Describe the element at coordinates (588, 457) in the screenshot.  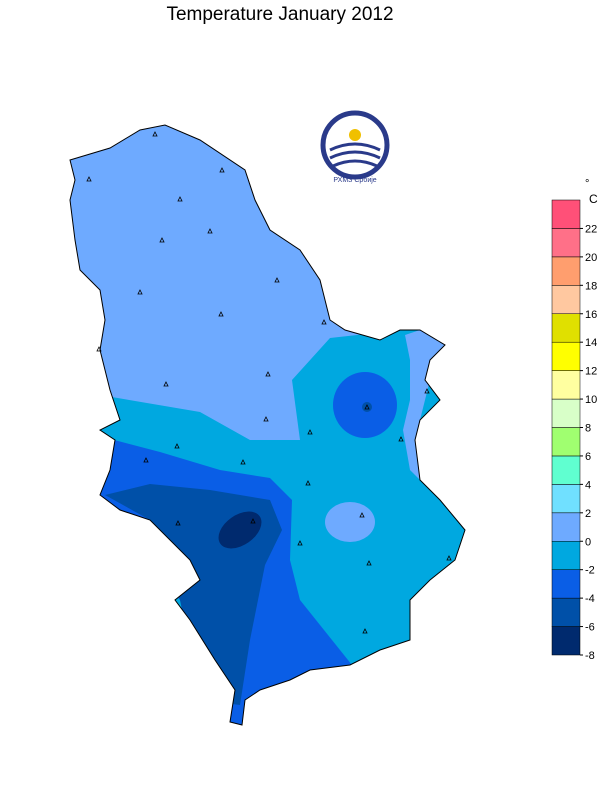
I see `legend-tick-label: 6` at that location.